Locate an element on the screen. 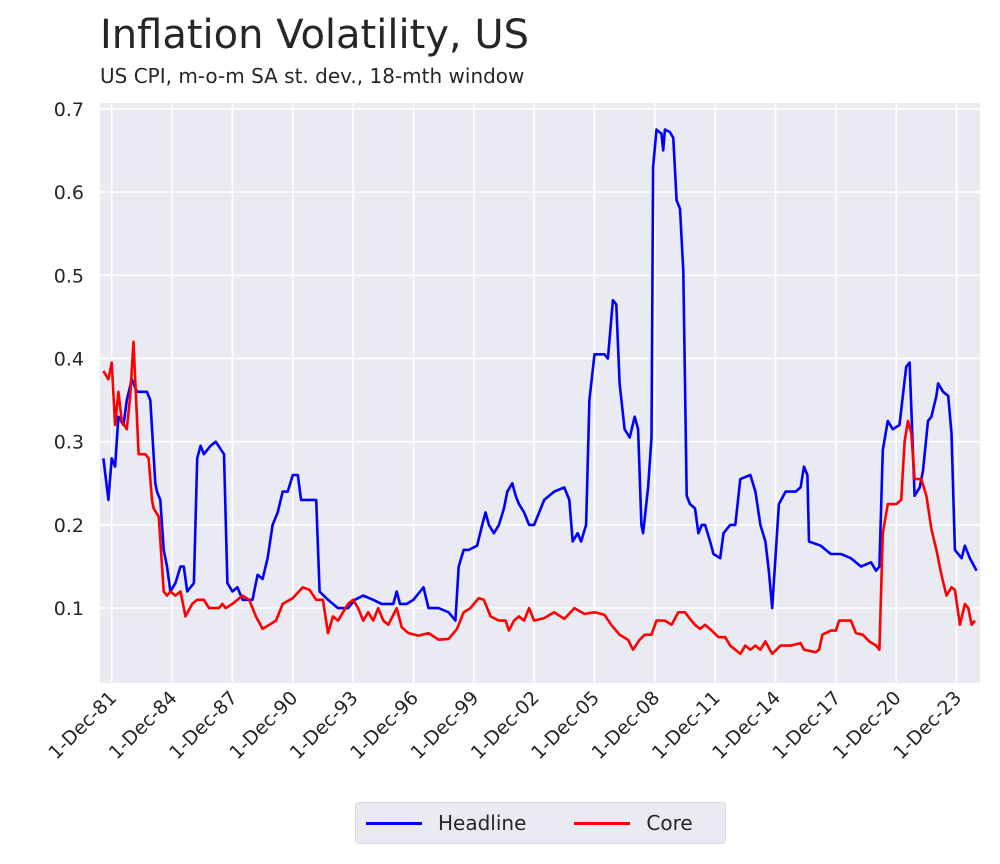 Image resolution: width=1000 pixels, height=864 pixels. legend-item-headline: Headline is located at coordinates (446, 823).